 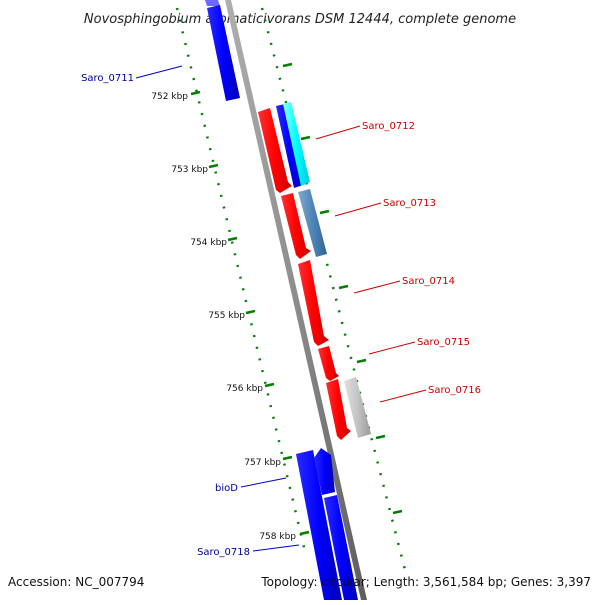 I want to click on label-saro-0712: Saro_0712, so click(x=365, y=130).